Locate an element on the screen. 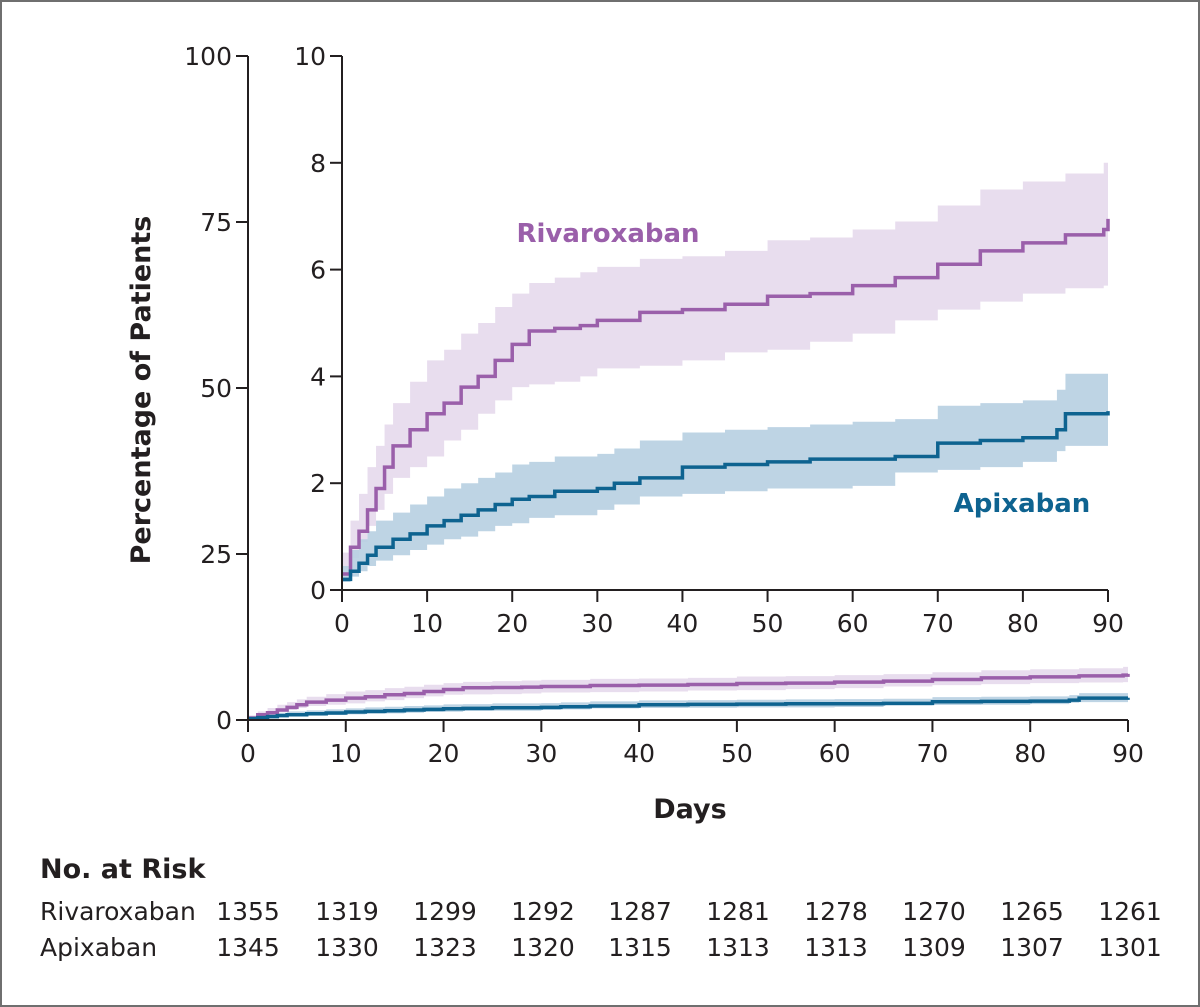  inset-x-tick-label: 50 is located at coordinates (768, 623).